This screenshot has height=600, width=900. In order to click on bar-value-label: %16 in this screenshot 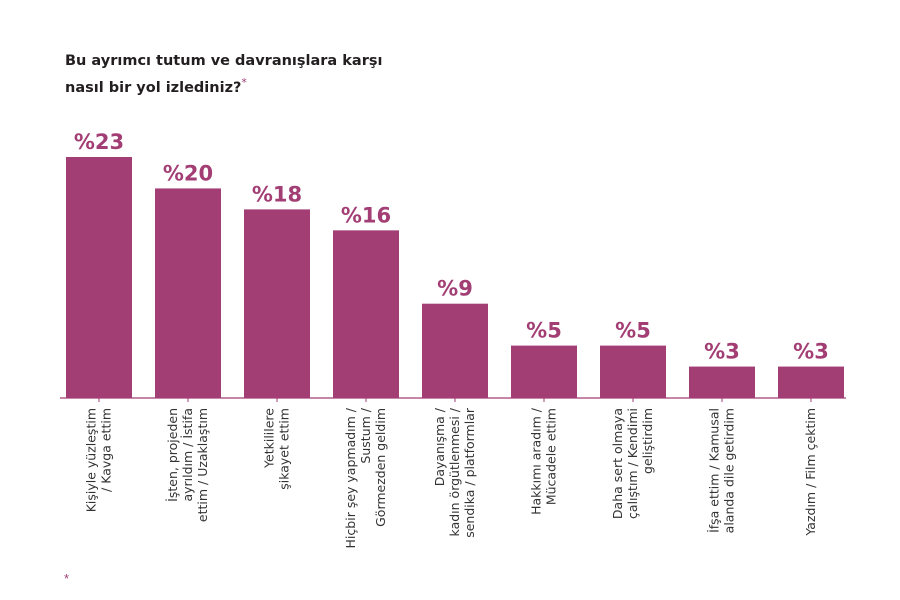, I will do `click(366, 215)`.